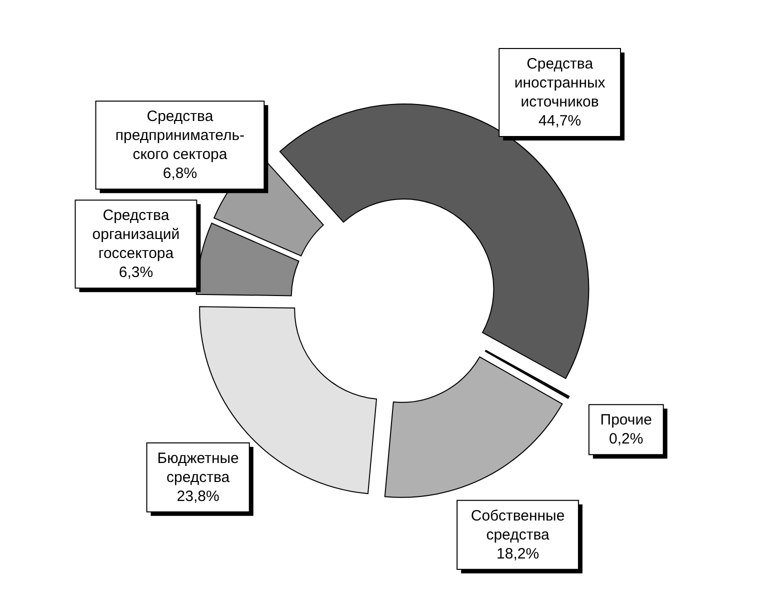 The width and height of the screenshot is (772, 603). Describe the element at coordinates (198, 496) in the screenshot. I see `data-label: 23,8%` at that location.